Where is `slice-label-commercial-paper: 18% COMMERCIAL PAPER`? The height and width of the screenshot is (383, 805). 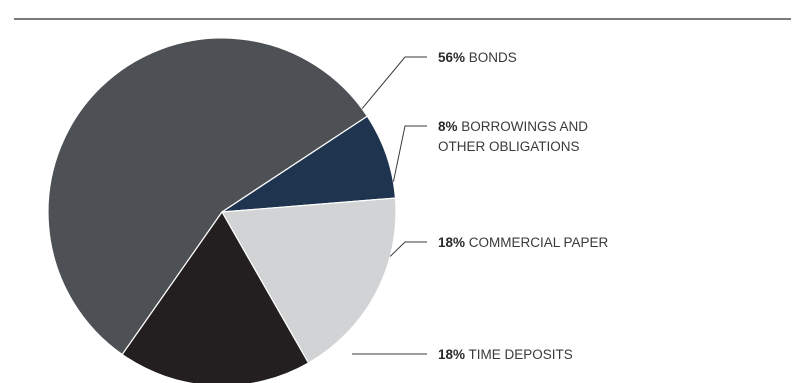
slice-label-commercial-paper: 18% COMMERCIAL PAPER is located at coordinates (523, 242).